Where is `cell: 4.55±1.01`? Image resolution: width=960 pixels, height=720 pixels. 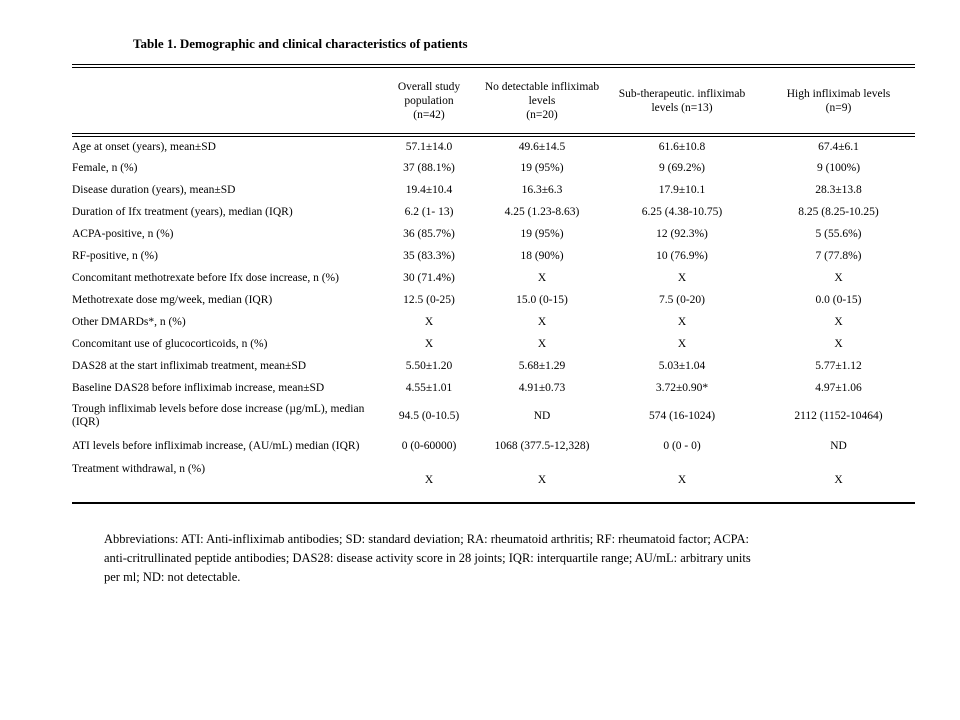
cell: 4.55±1.01 is located at coordinates (429, 387).